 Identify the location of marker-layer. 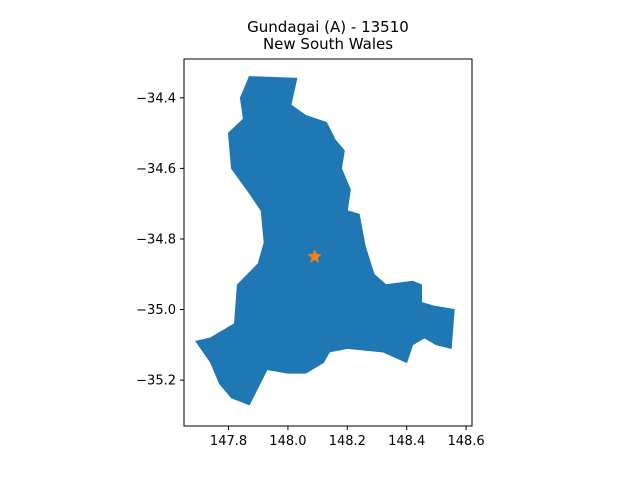
(314, 256).